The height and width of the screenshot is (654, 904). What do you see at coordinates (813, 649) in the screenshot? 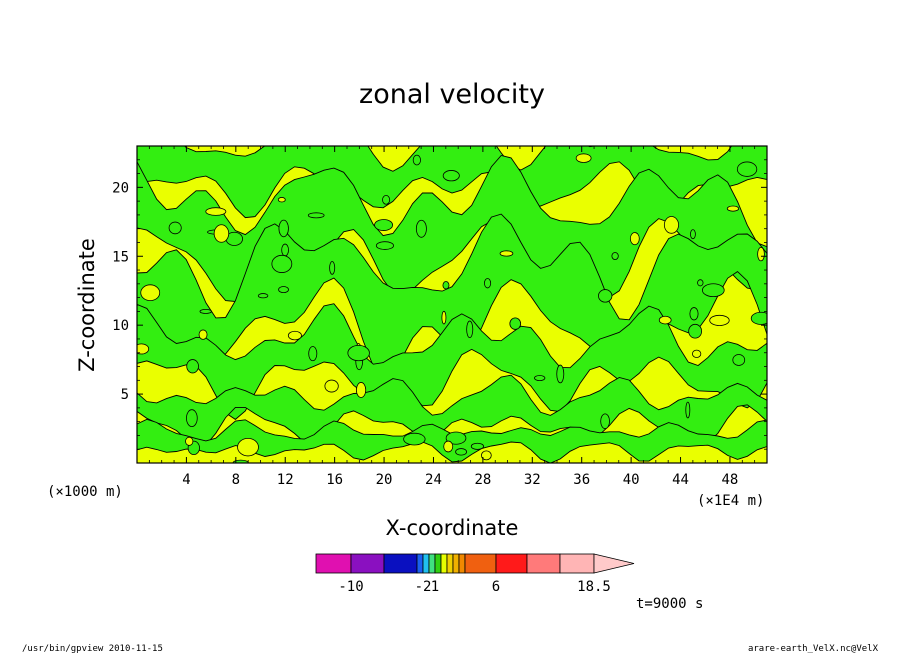
I see `footer-right: arare-earth_VelX.nc@VelX` at bounding box center [813, 649].